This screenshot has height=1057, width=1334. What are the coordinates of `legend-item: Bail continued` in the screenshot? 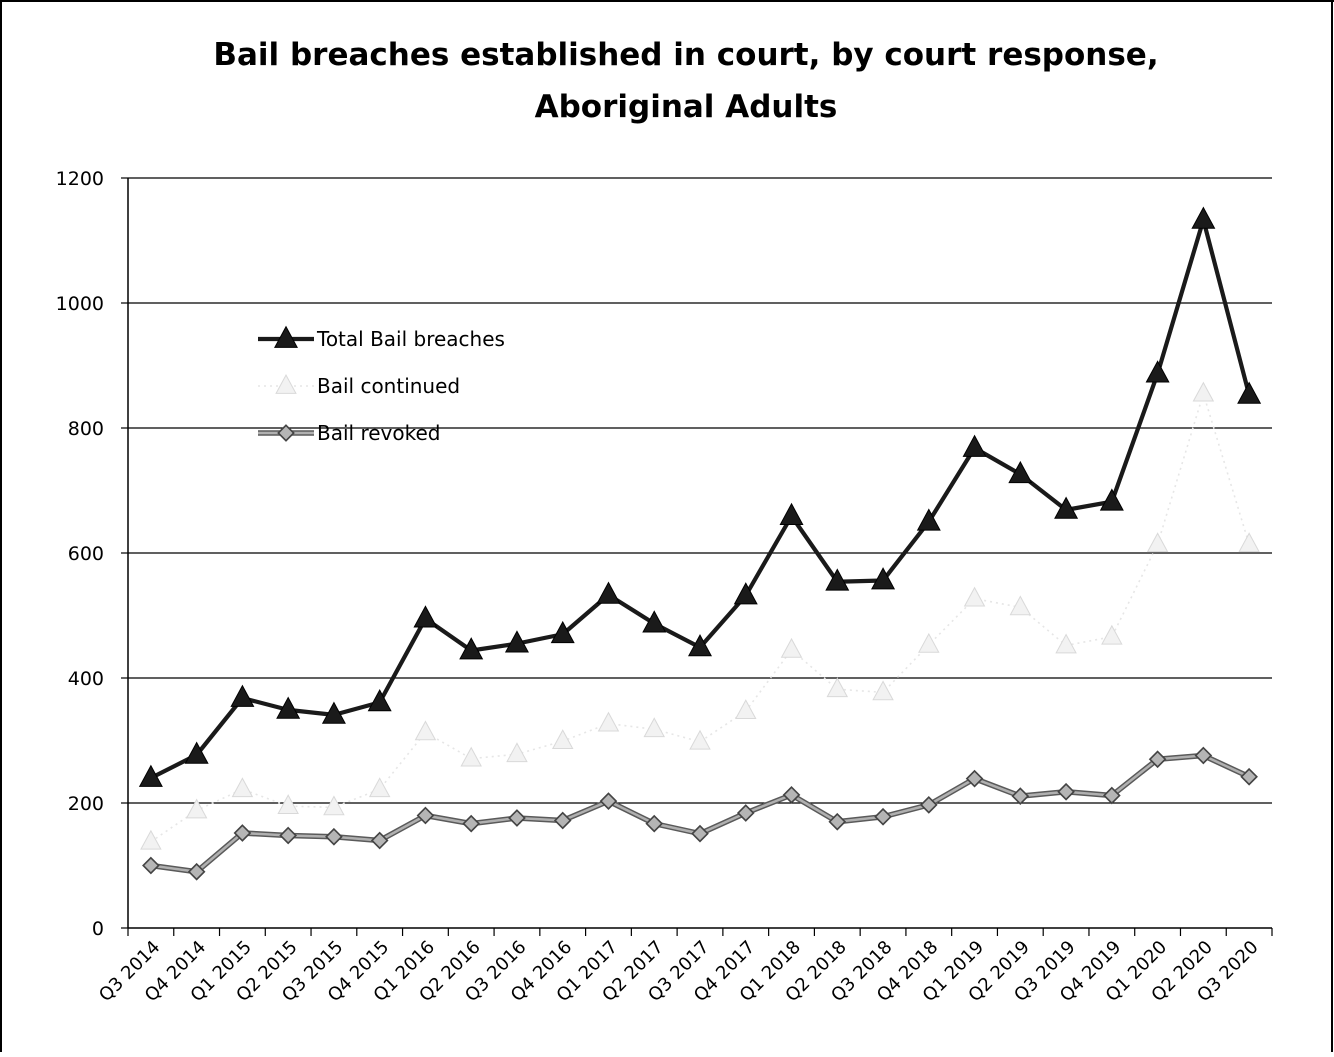 It's located at (359, 386).